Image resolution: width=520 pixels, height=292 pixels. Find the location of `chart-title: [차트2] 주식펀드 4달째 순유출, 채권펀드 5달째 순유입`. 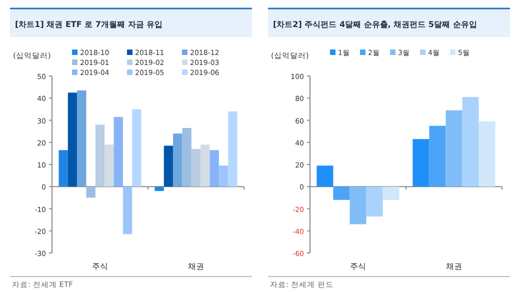

chart-title: [차트2] 주식펀드 4달째 순유출, 채권펀드 5달째 순유입 is located at coordinates (375, 24).